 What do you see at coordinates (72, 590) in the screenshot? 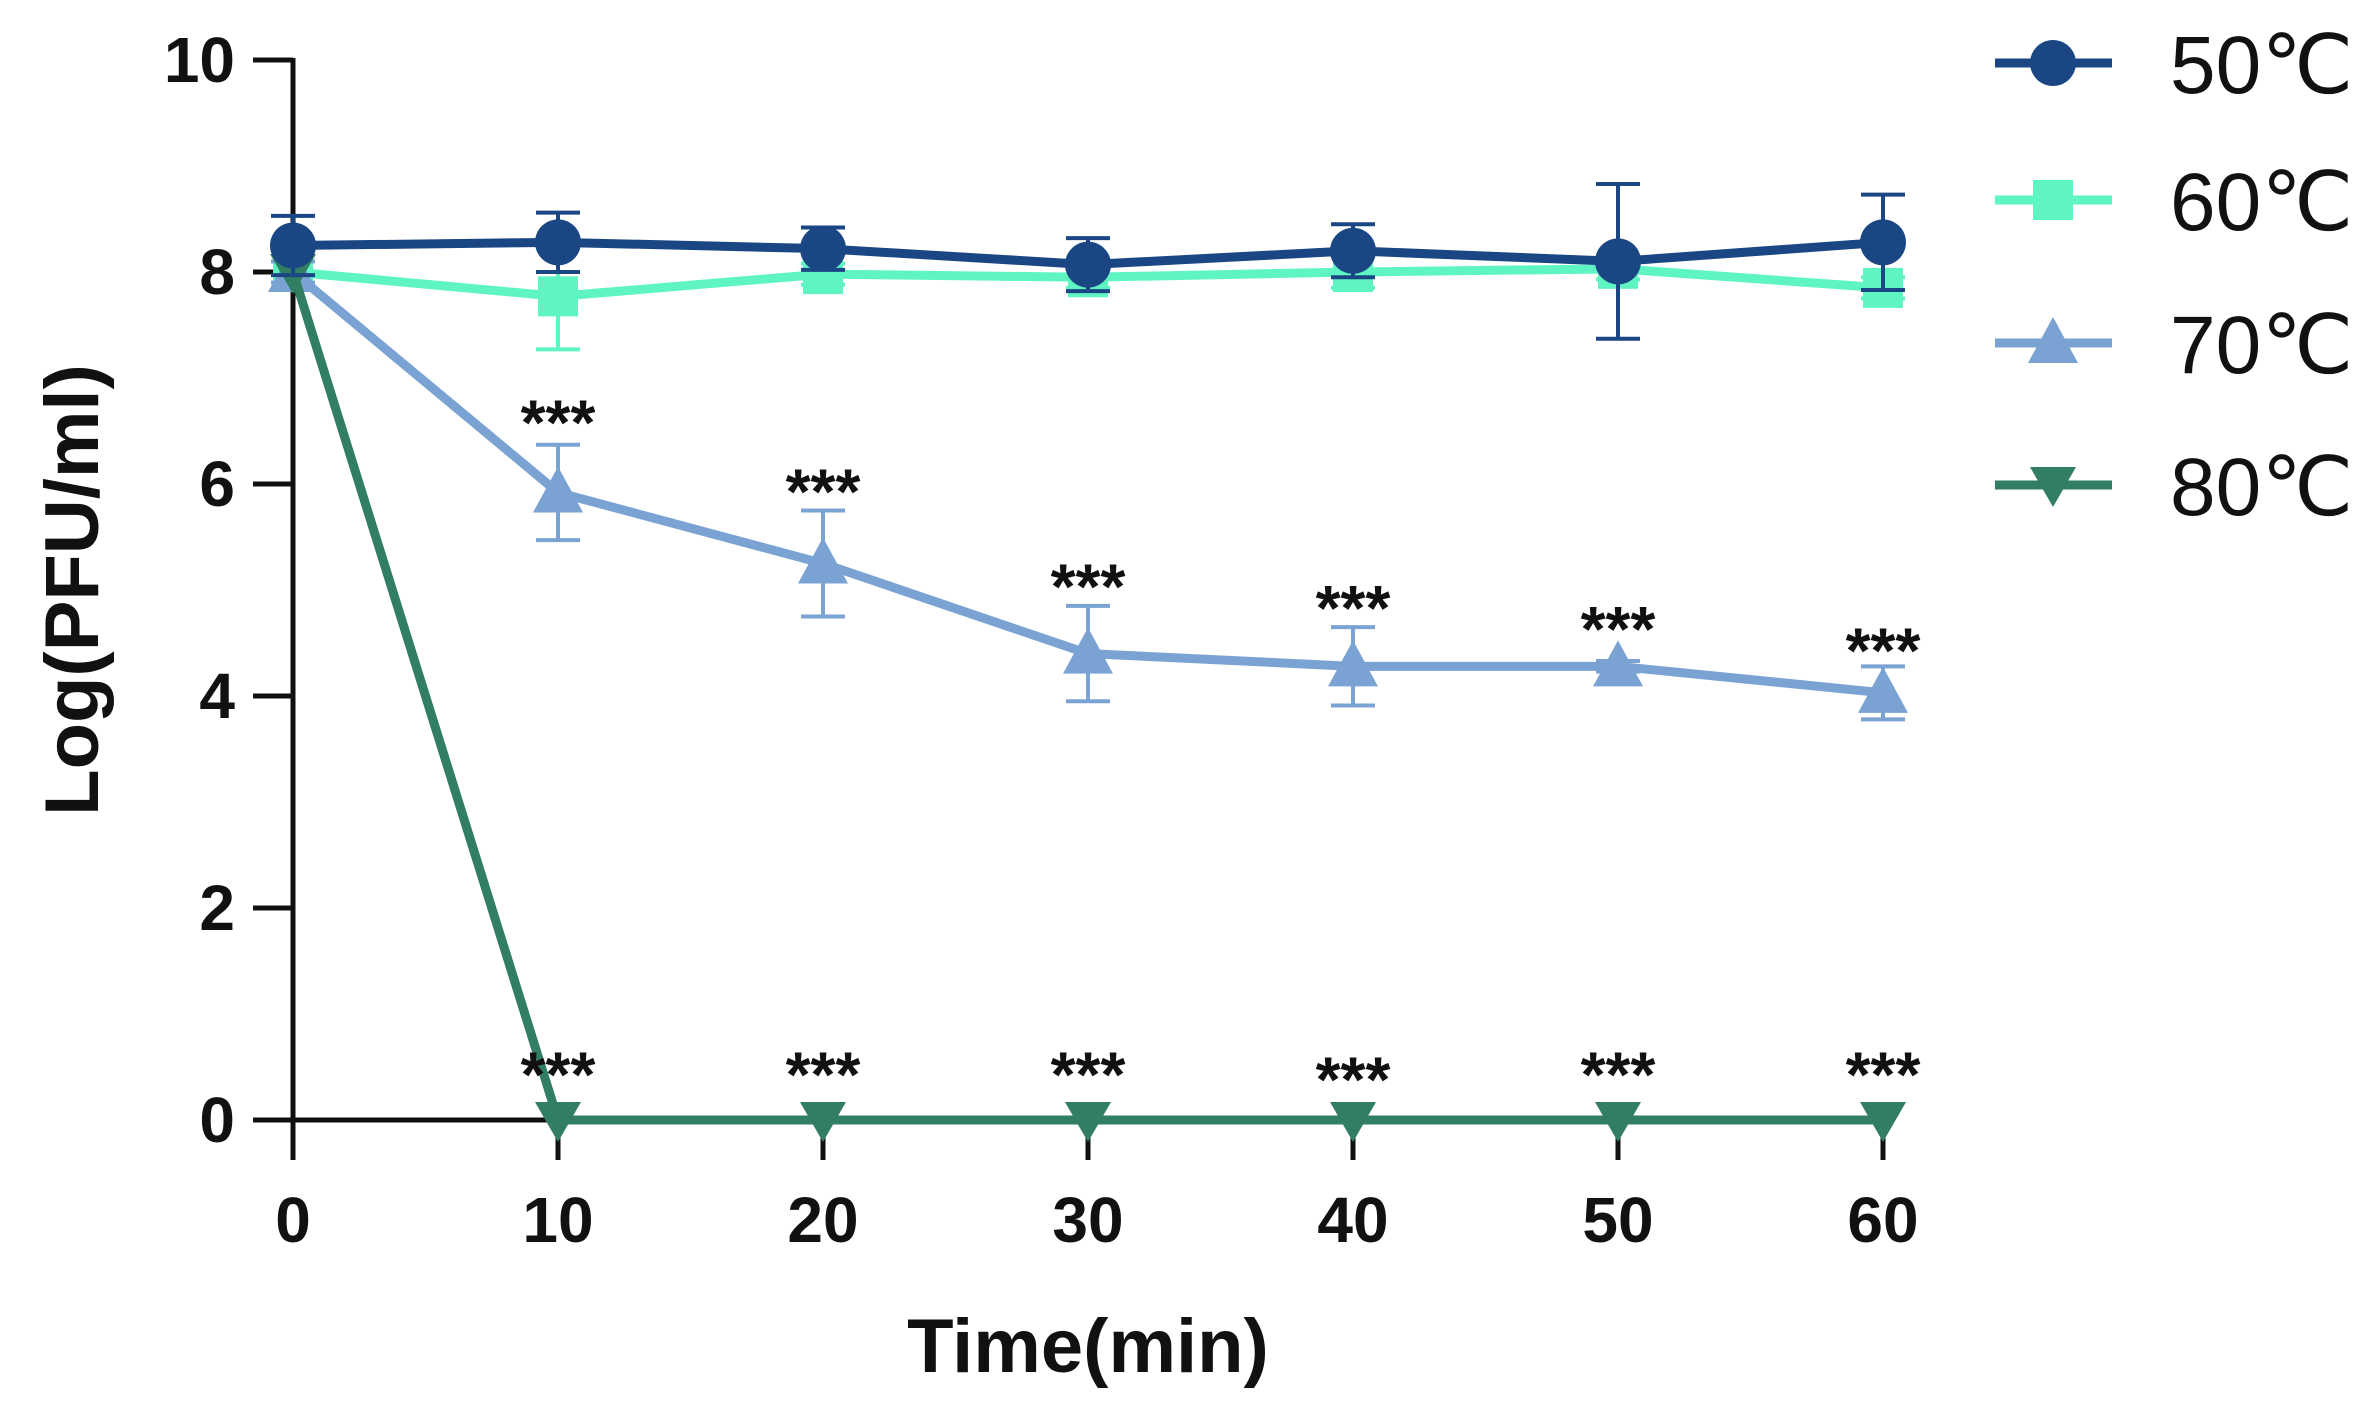
I see `y-axis-title: Log(PFU/ml)` at bounding box center [72, 590].